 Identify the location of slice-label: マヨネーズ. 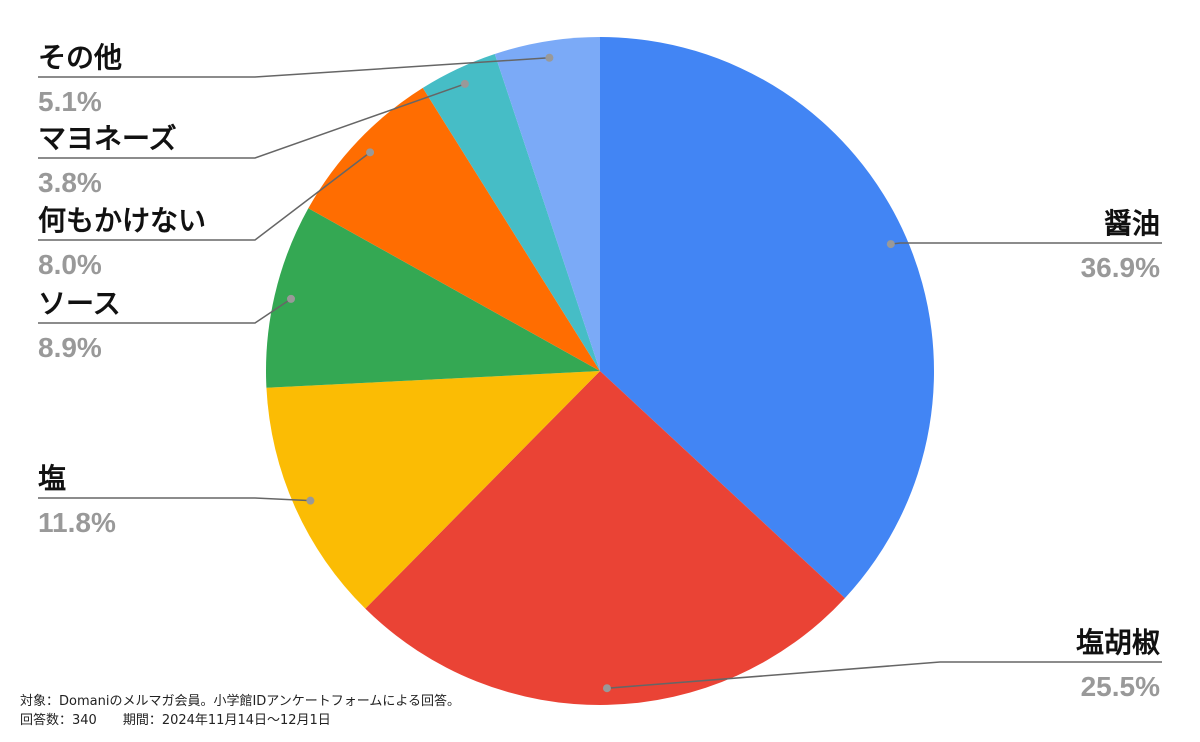
(107, 138).